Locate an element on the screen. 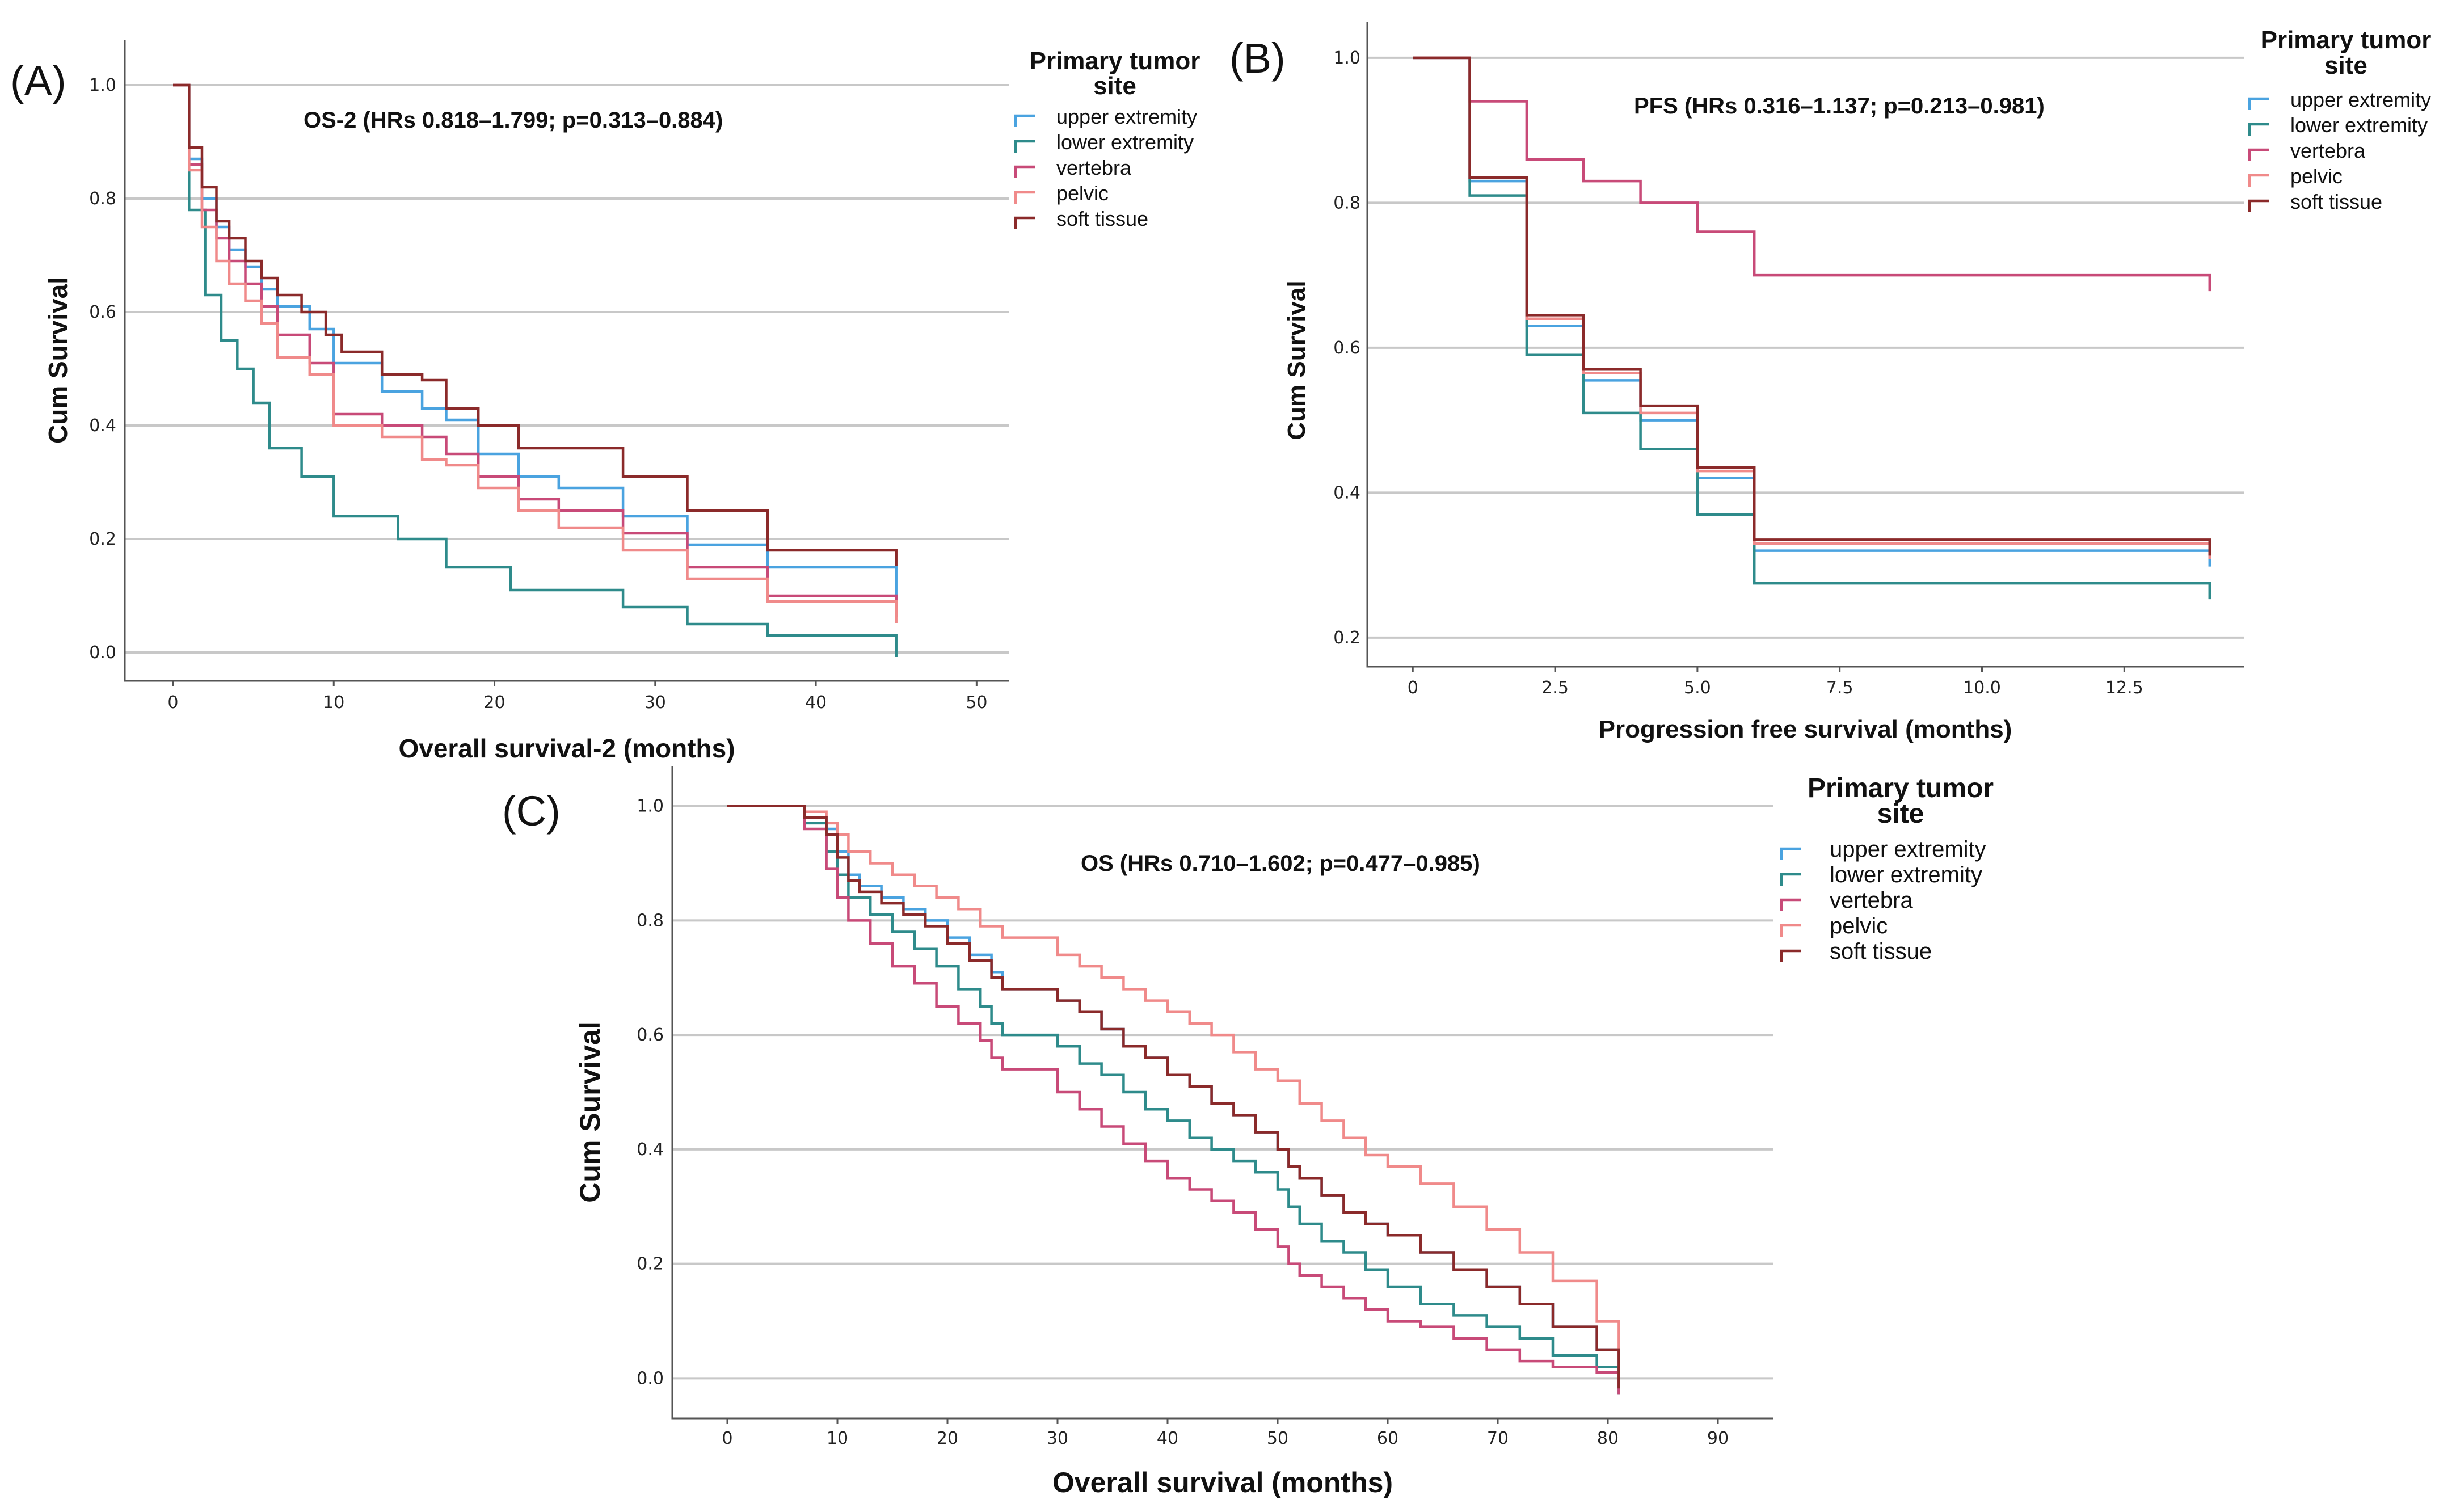 The image size is (2456, 1512). hazard-ratio-annotation: OS (HRs 0.710–1.602; p=0.477–0.985) is located at coordinates (1280, 864).